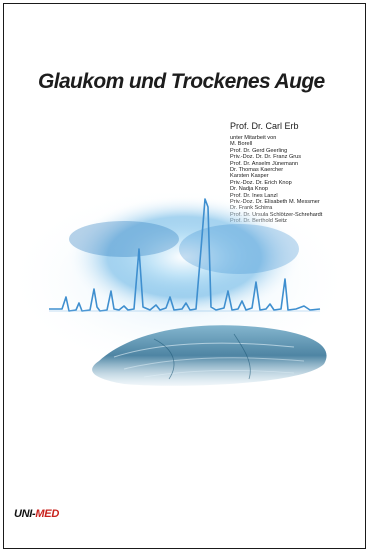 Image resolution: width=369 pixels, height=551 pixels. Describe the element at coordinates (181, 81) in the screenshot. I see `book-title: Glaukom und Trockenes Auge` at that location.